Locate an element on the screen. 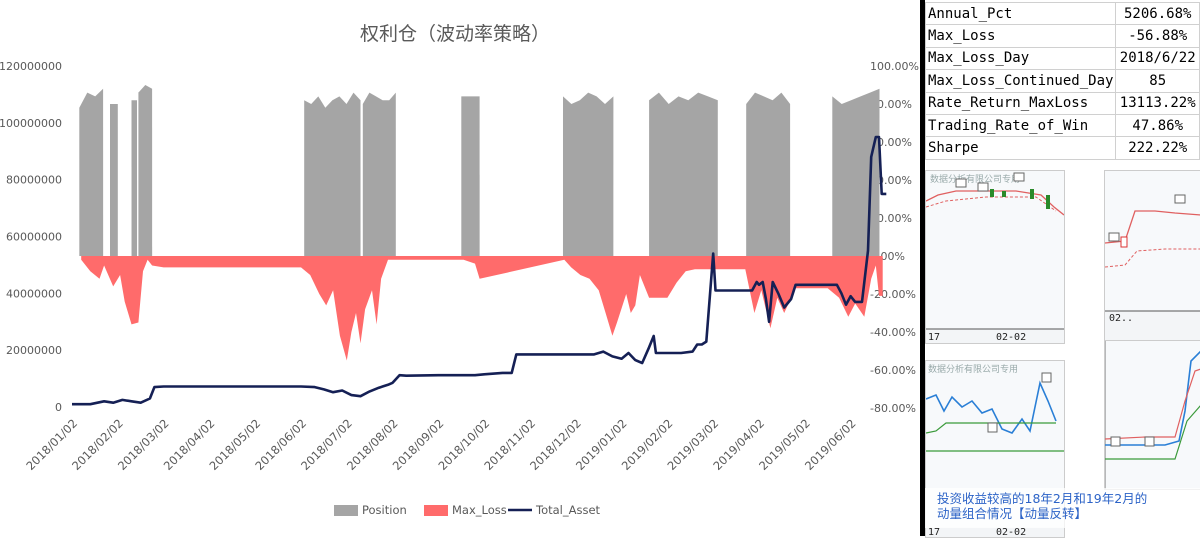  stat-label: Max_Loss_Day is located at coordinates (1020, 58).